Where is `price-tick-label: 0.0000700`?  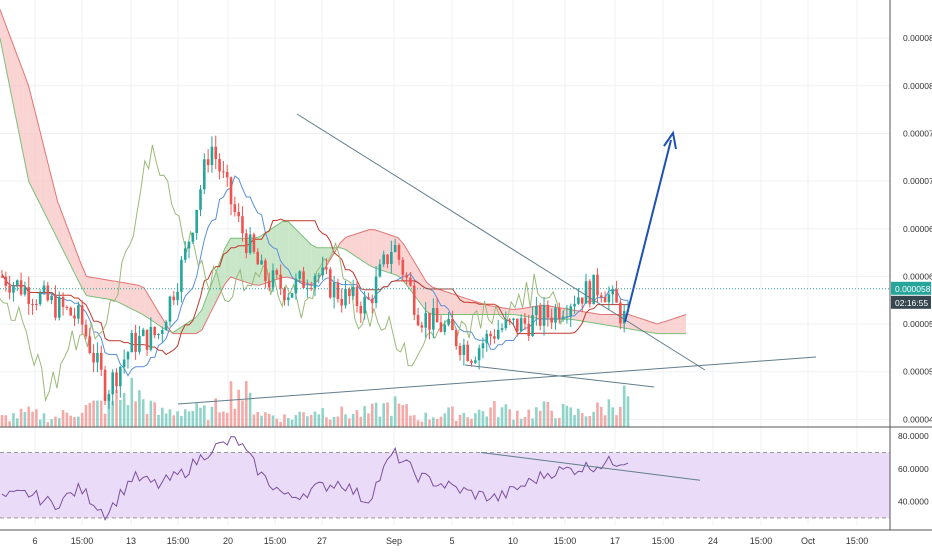
price-tick-label: 0.0000700 is located at coordinates (917, 181).